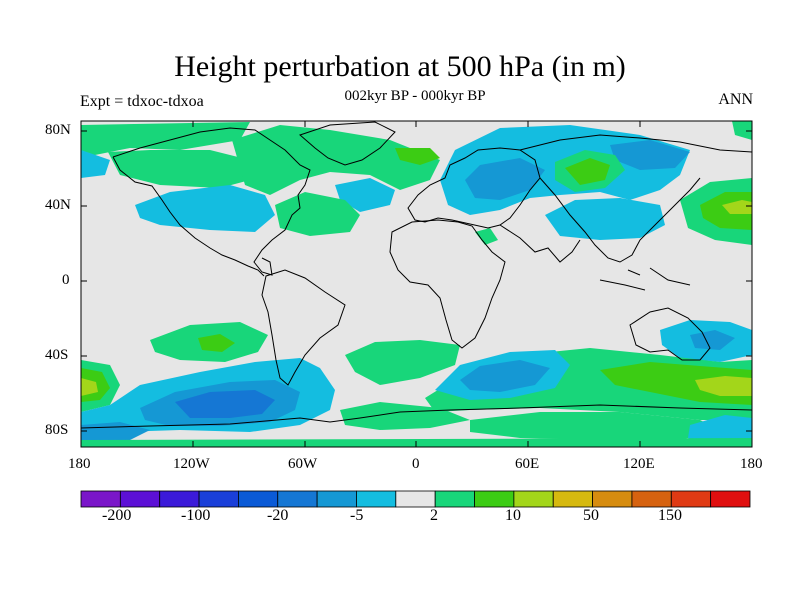 Image resolution: width=800 pixels, height=600 pixels. What do you see at coordinates (591, 515) in the screenshot?
I see `colorbar-label: 50` at bounding box center [591, 515].